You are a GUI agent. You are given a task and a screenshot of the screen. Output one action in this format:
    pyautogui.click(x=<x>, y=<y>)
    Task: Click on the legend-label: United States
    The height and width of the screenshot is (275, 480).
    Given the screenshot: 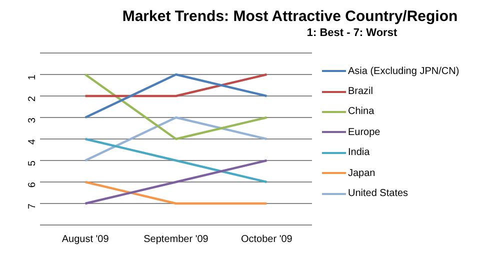 What is the action you would take?
    pyautogui.click(x=378, y=194)
    